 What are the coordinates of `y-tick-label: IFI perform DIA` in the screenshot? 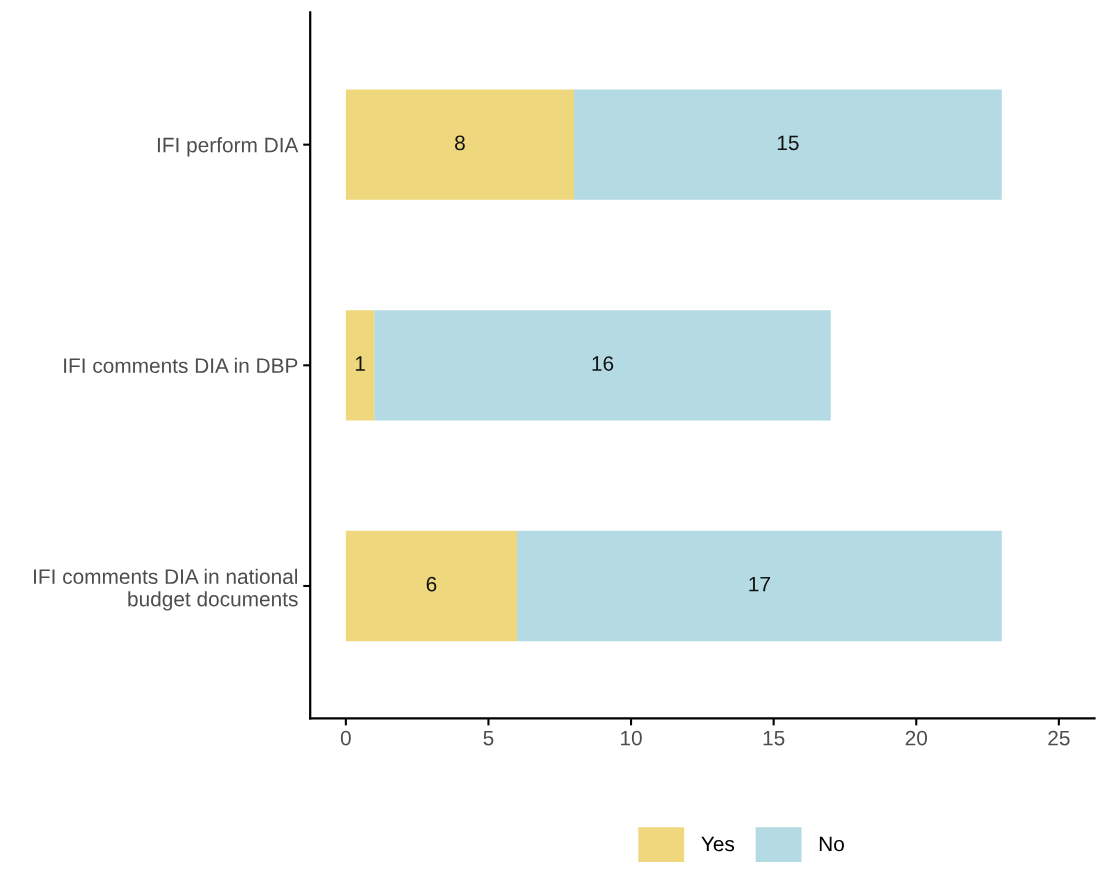 It's located at (228, 147).